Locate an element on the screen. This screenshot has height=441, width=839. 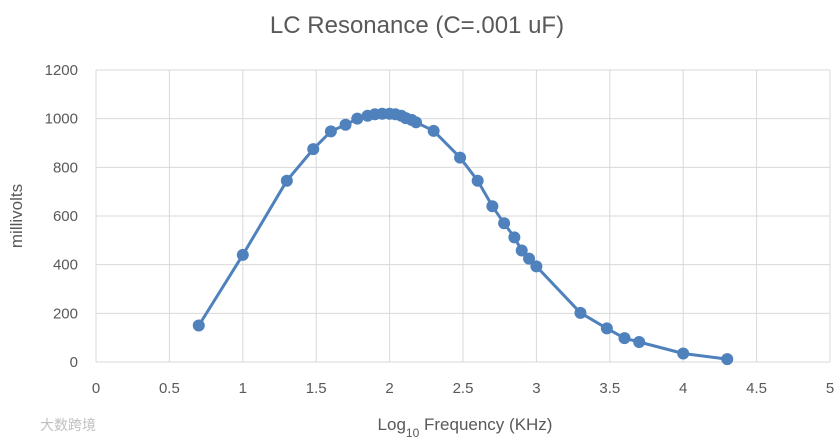
y-tick-label: 400 is located at coordinates (65, 265).